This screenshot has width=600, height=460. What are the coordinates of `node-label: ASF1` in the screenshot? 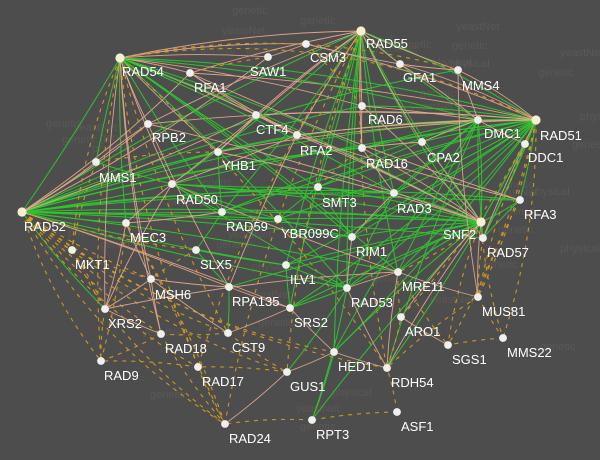 It's located at (417, 426).